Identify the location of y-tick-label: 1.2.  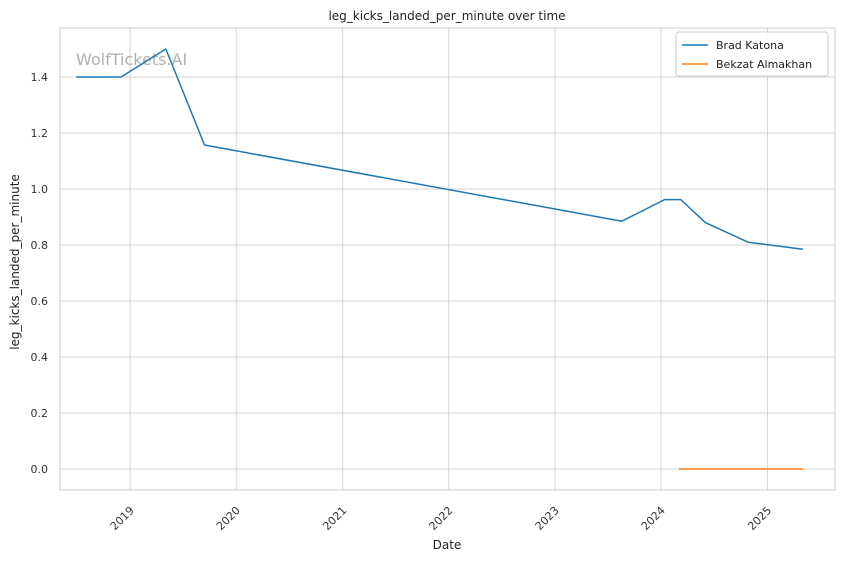
(40, 133).